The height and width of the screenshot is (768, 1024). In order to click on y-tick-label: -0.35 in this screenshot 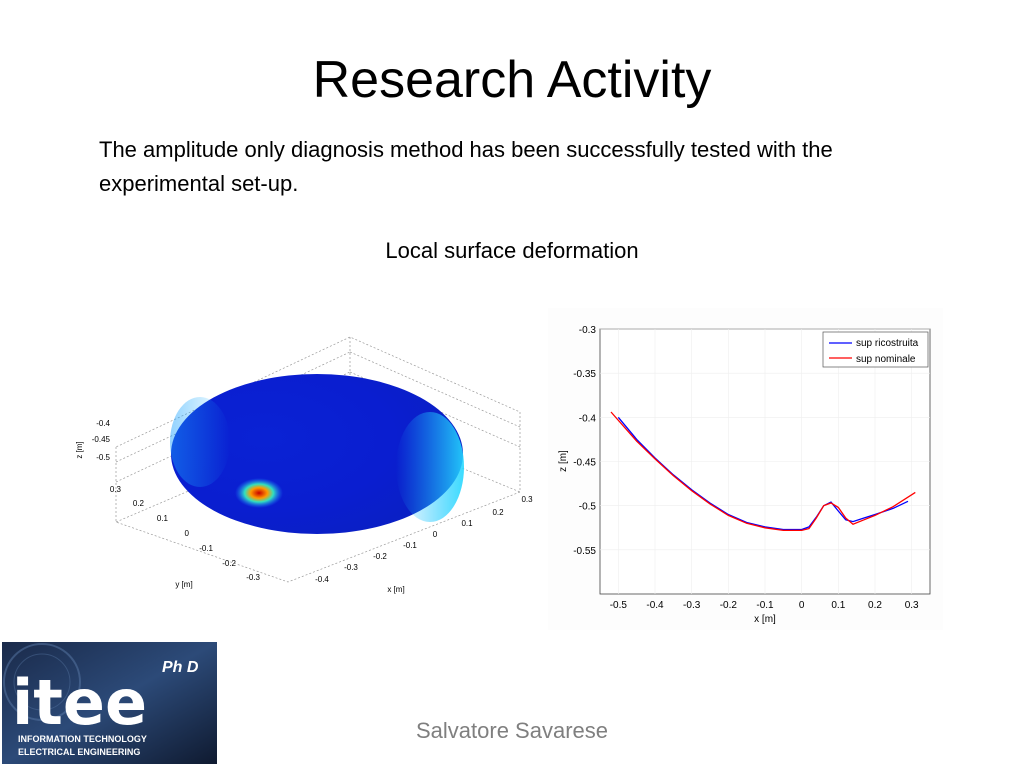, I will do `click(584, 374)`.